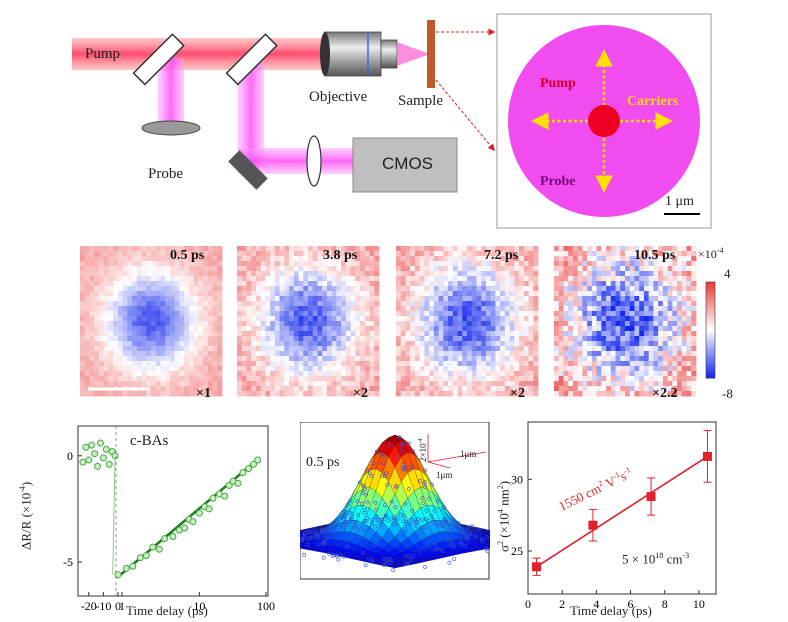 Image resolution: width=788 pixels, height=622 pixels. What do you see at coordinates (444, 475) in the screenshot?
I see `surface-scale-y: 1μm` at bounding box center [444, 475].